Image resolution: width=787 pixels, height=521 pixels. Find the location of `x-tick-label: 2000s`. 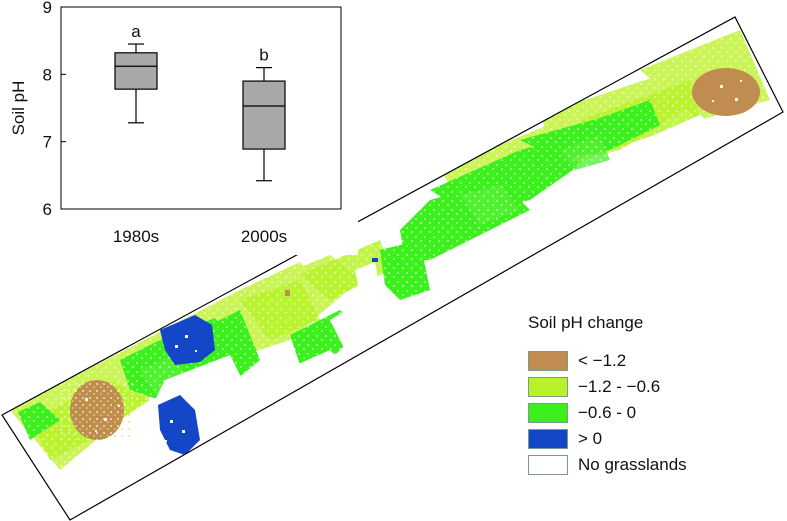

x-tick-label: 2000s is located at coordinates (264, 236).